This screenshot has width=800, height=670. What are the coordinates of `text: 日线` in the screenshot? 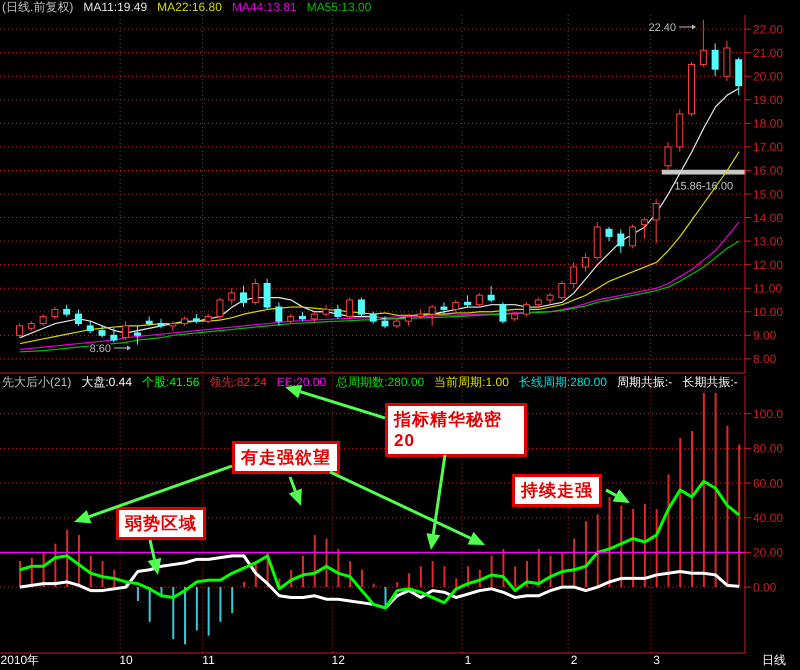 It's located at (774, 660).